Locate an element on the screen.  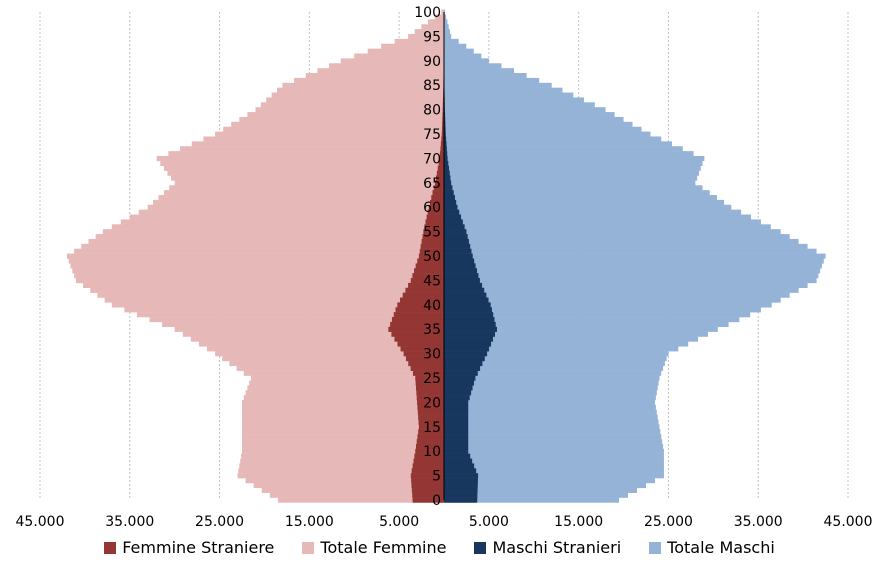
series-maschi-stranieri is located at coordinates (470, 258).